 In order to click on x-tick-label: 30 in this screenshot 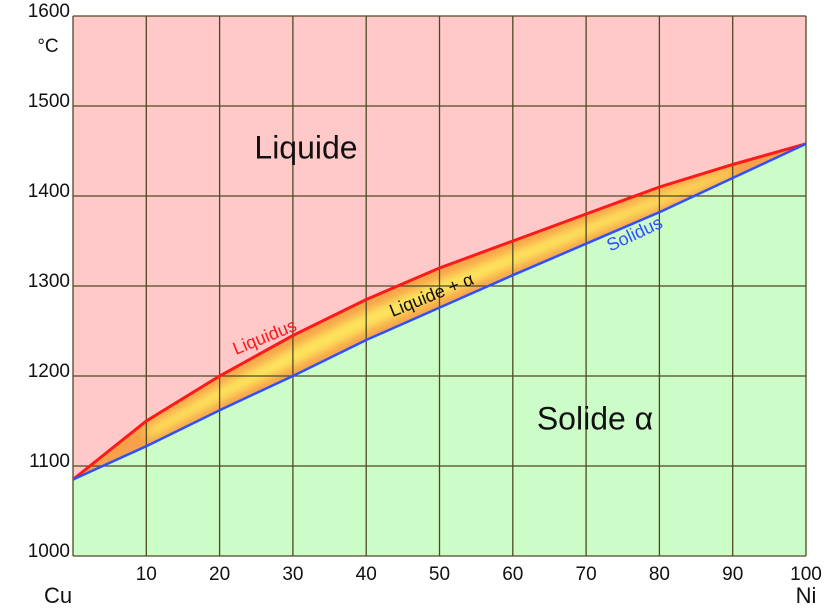, I will do `click(292, 574)`.